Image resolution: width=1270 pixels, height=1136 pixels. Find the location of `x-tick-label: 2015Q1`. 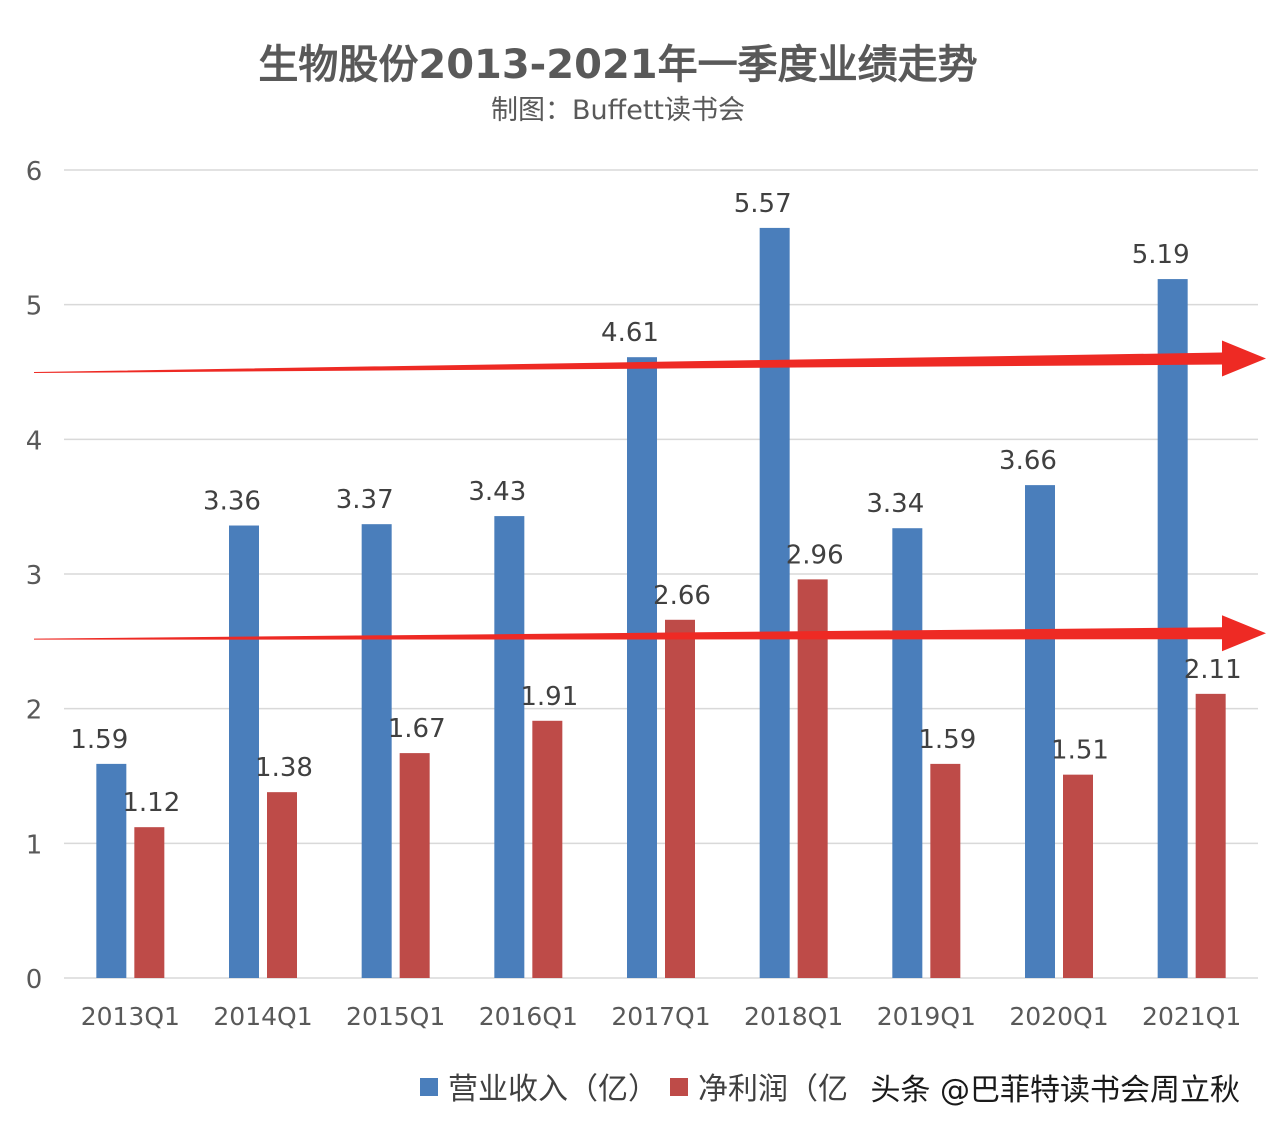

x-tick-label: 2015Q1 is located at coordinates (395, 1016).